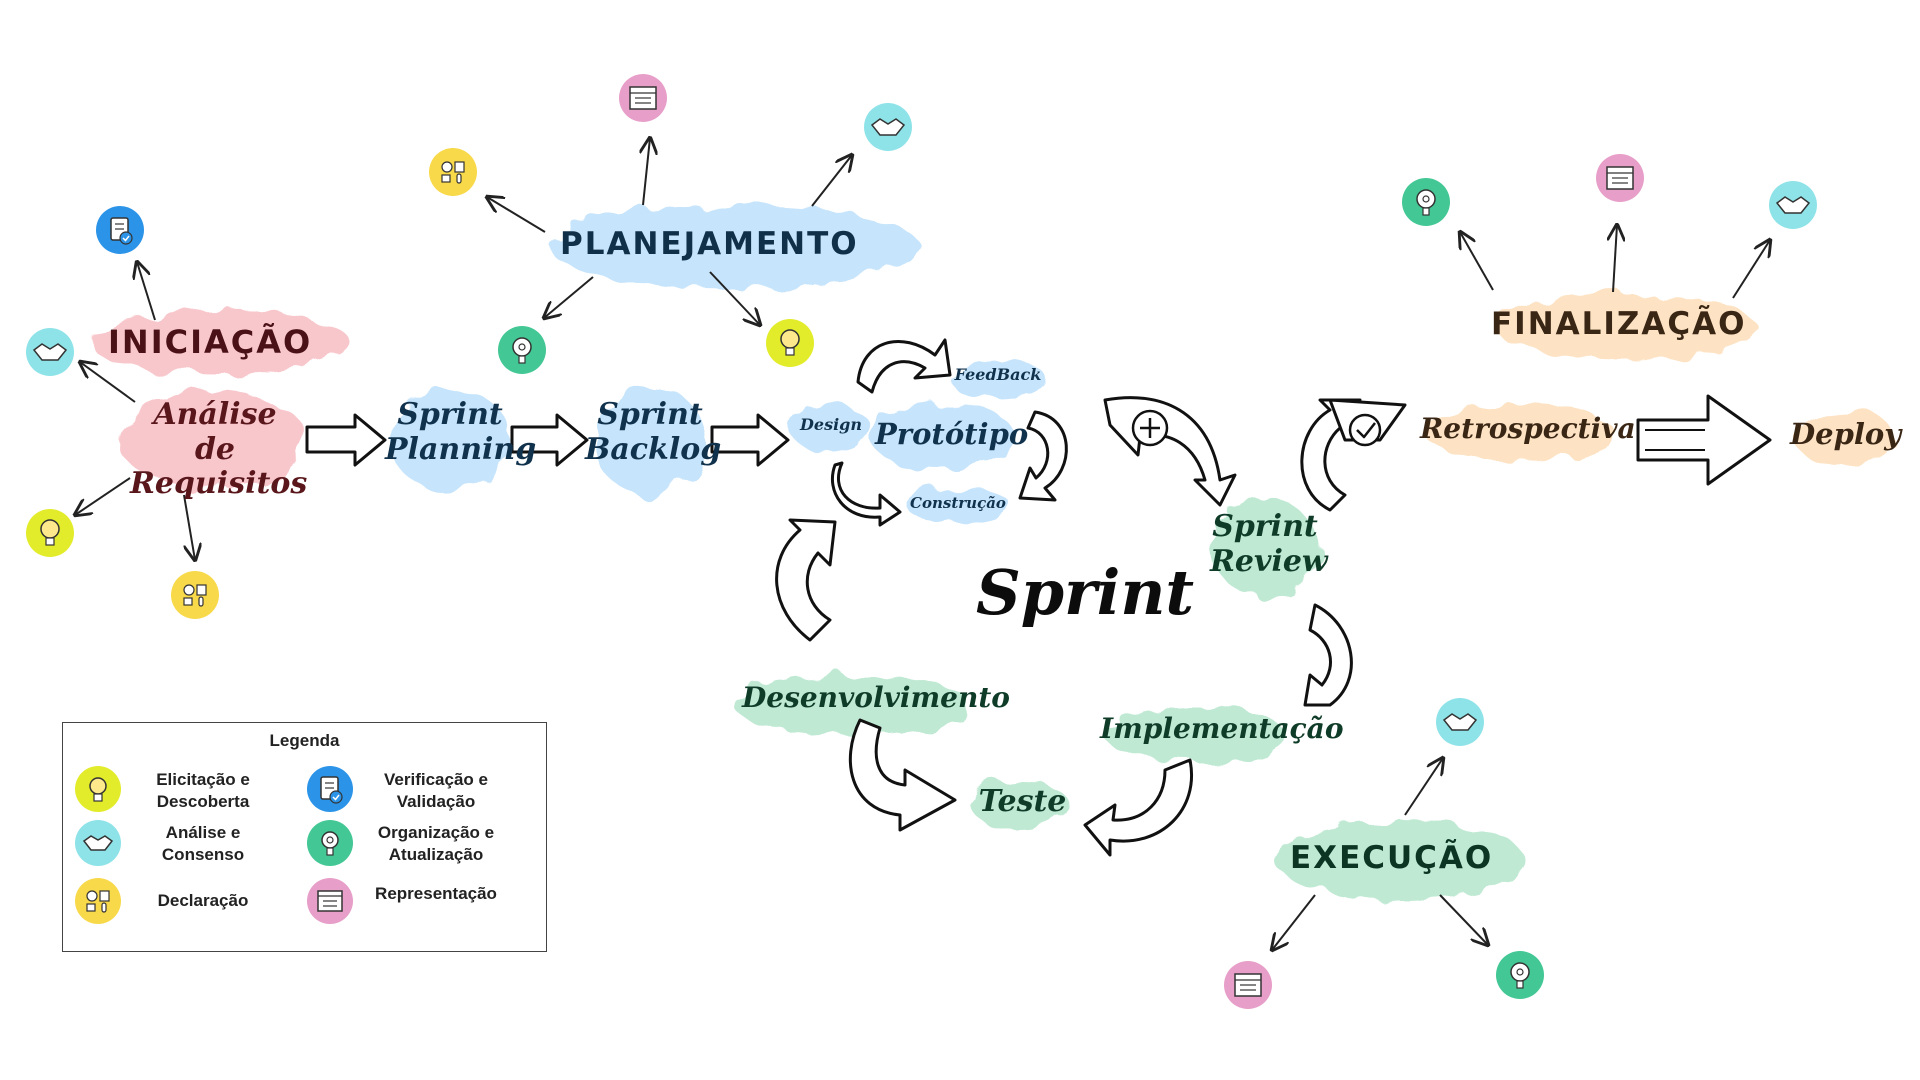  Describe the element at coordinates (1619, 324) in the screenshot. I see `phase-finalizacao: FINALIZAÇÃO` at that location.